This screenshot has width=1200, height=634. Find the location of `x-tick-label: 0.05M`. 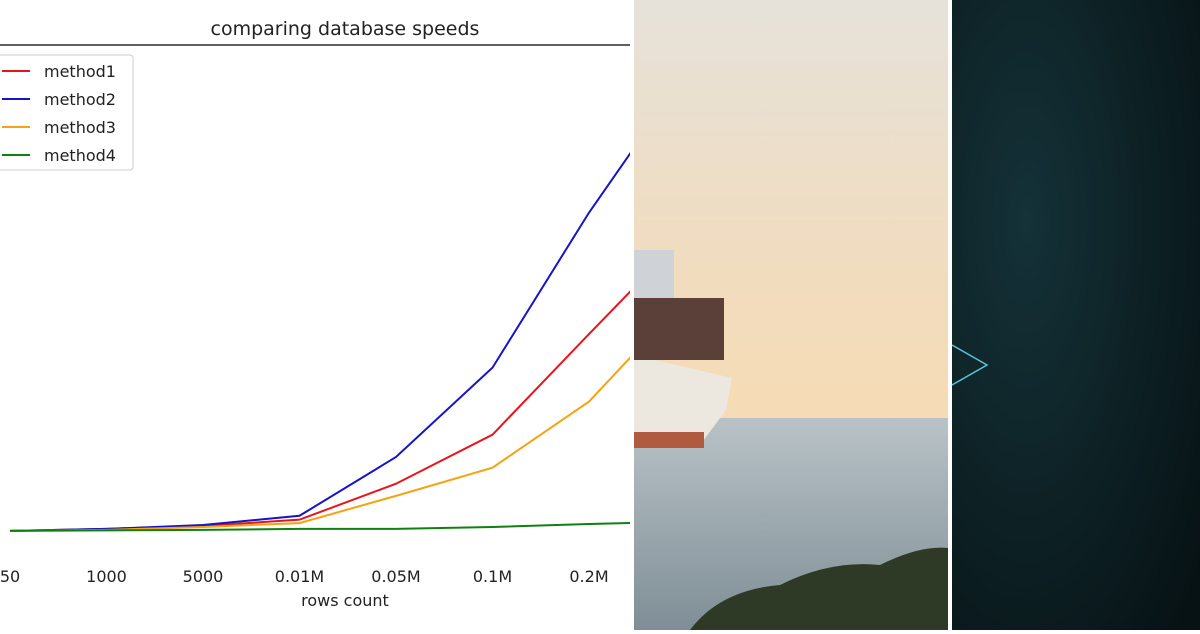

x-tick-label: 0.05M is located at coordinates (395, 576).